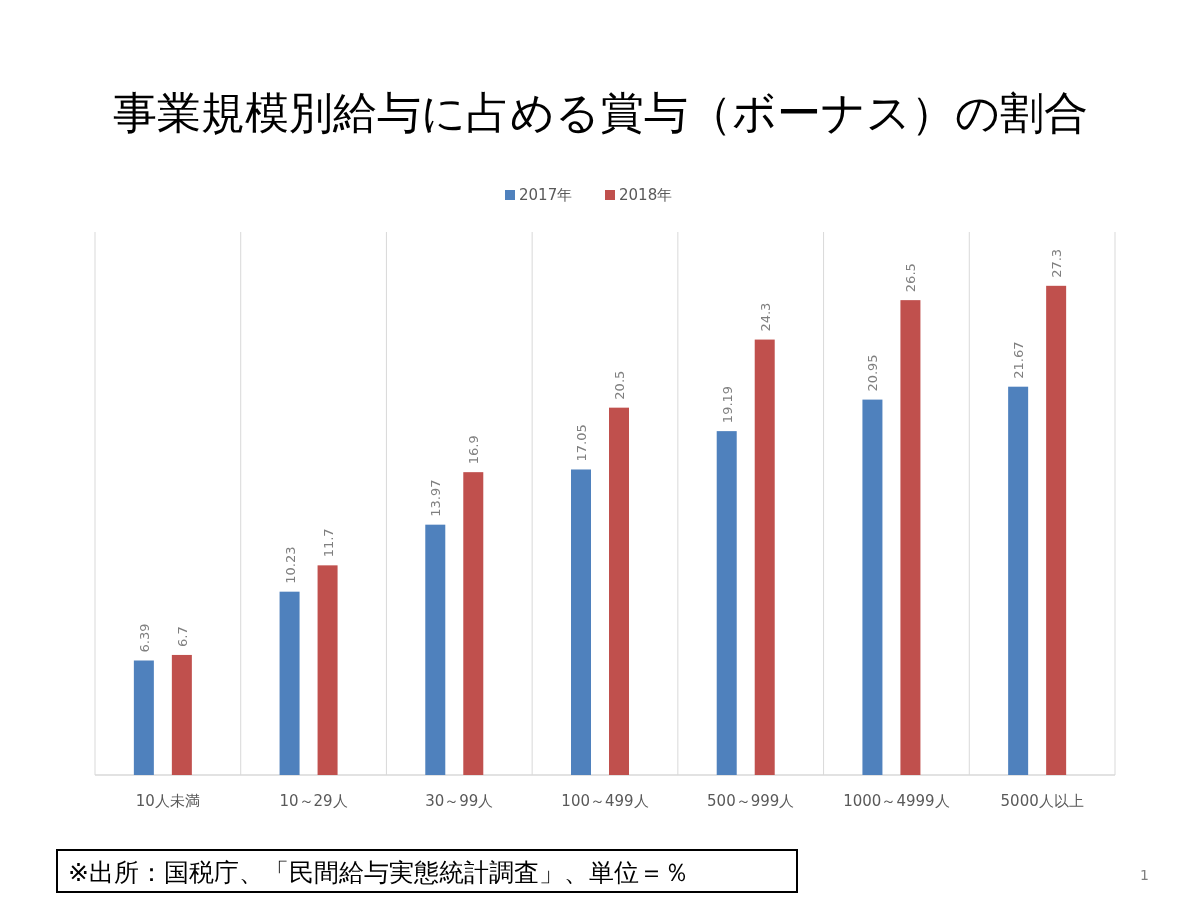 Image resolution: width=1200 pixels, height=913 pixels. I want to click on data-label: 17.05, so click(581, 443).